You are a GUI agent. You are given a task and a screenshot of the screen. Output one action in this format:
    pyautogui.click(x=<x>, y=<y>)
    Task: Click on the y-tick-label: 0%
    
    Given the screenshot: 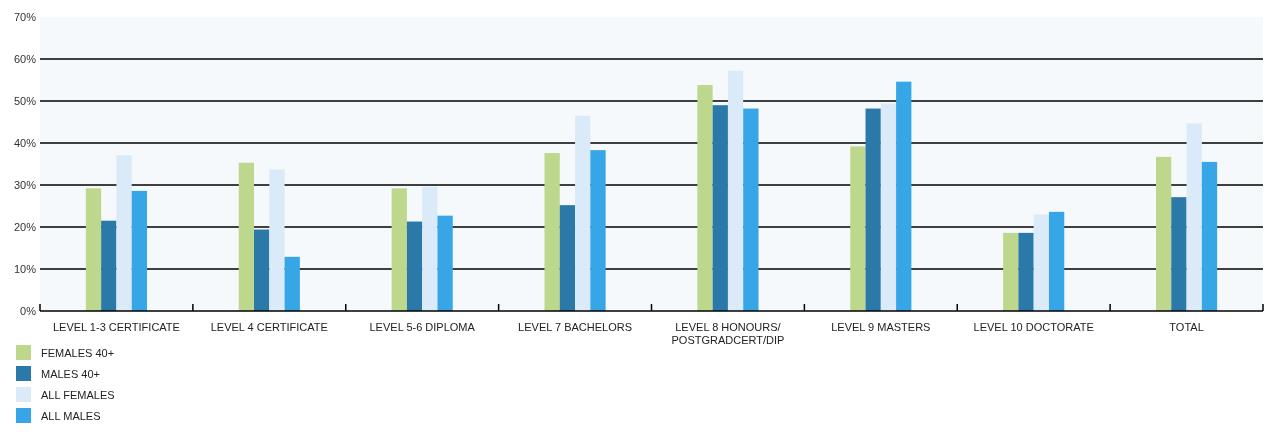 What is the action you would take?
    pyautogui.click(x=28, y=310)
    